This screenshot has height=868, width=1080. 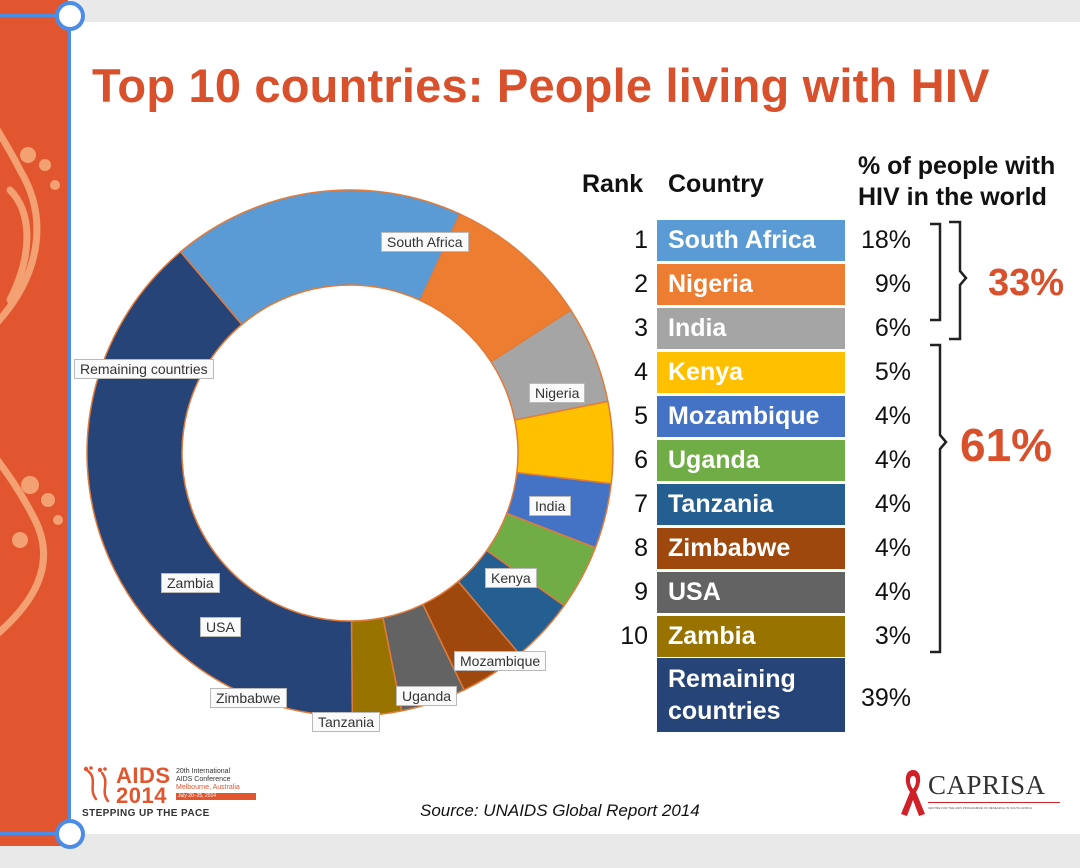 I want to click on row-country: South Africa, so click(x=751, y=240).